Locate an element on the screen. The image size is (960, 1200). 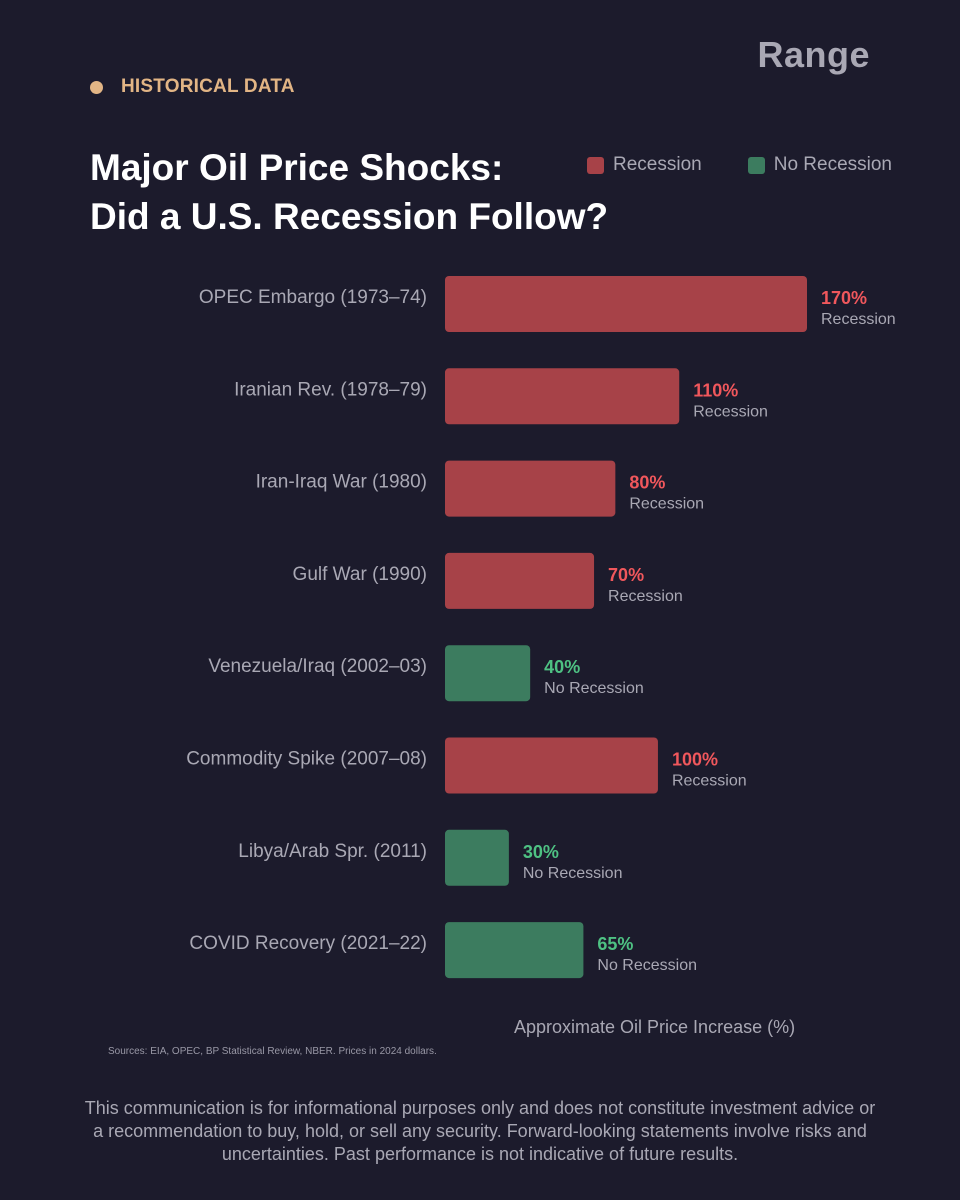
data-label-value: 80% is located at coordinates (647, 483).